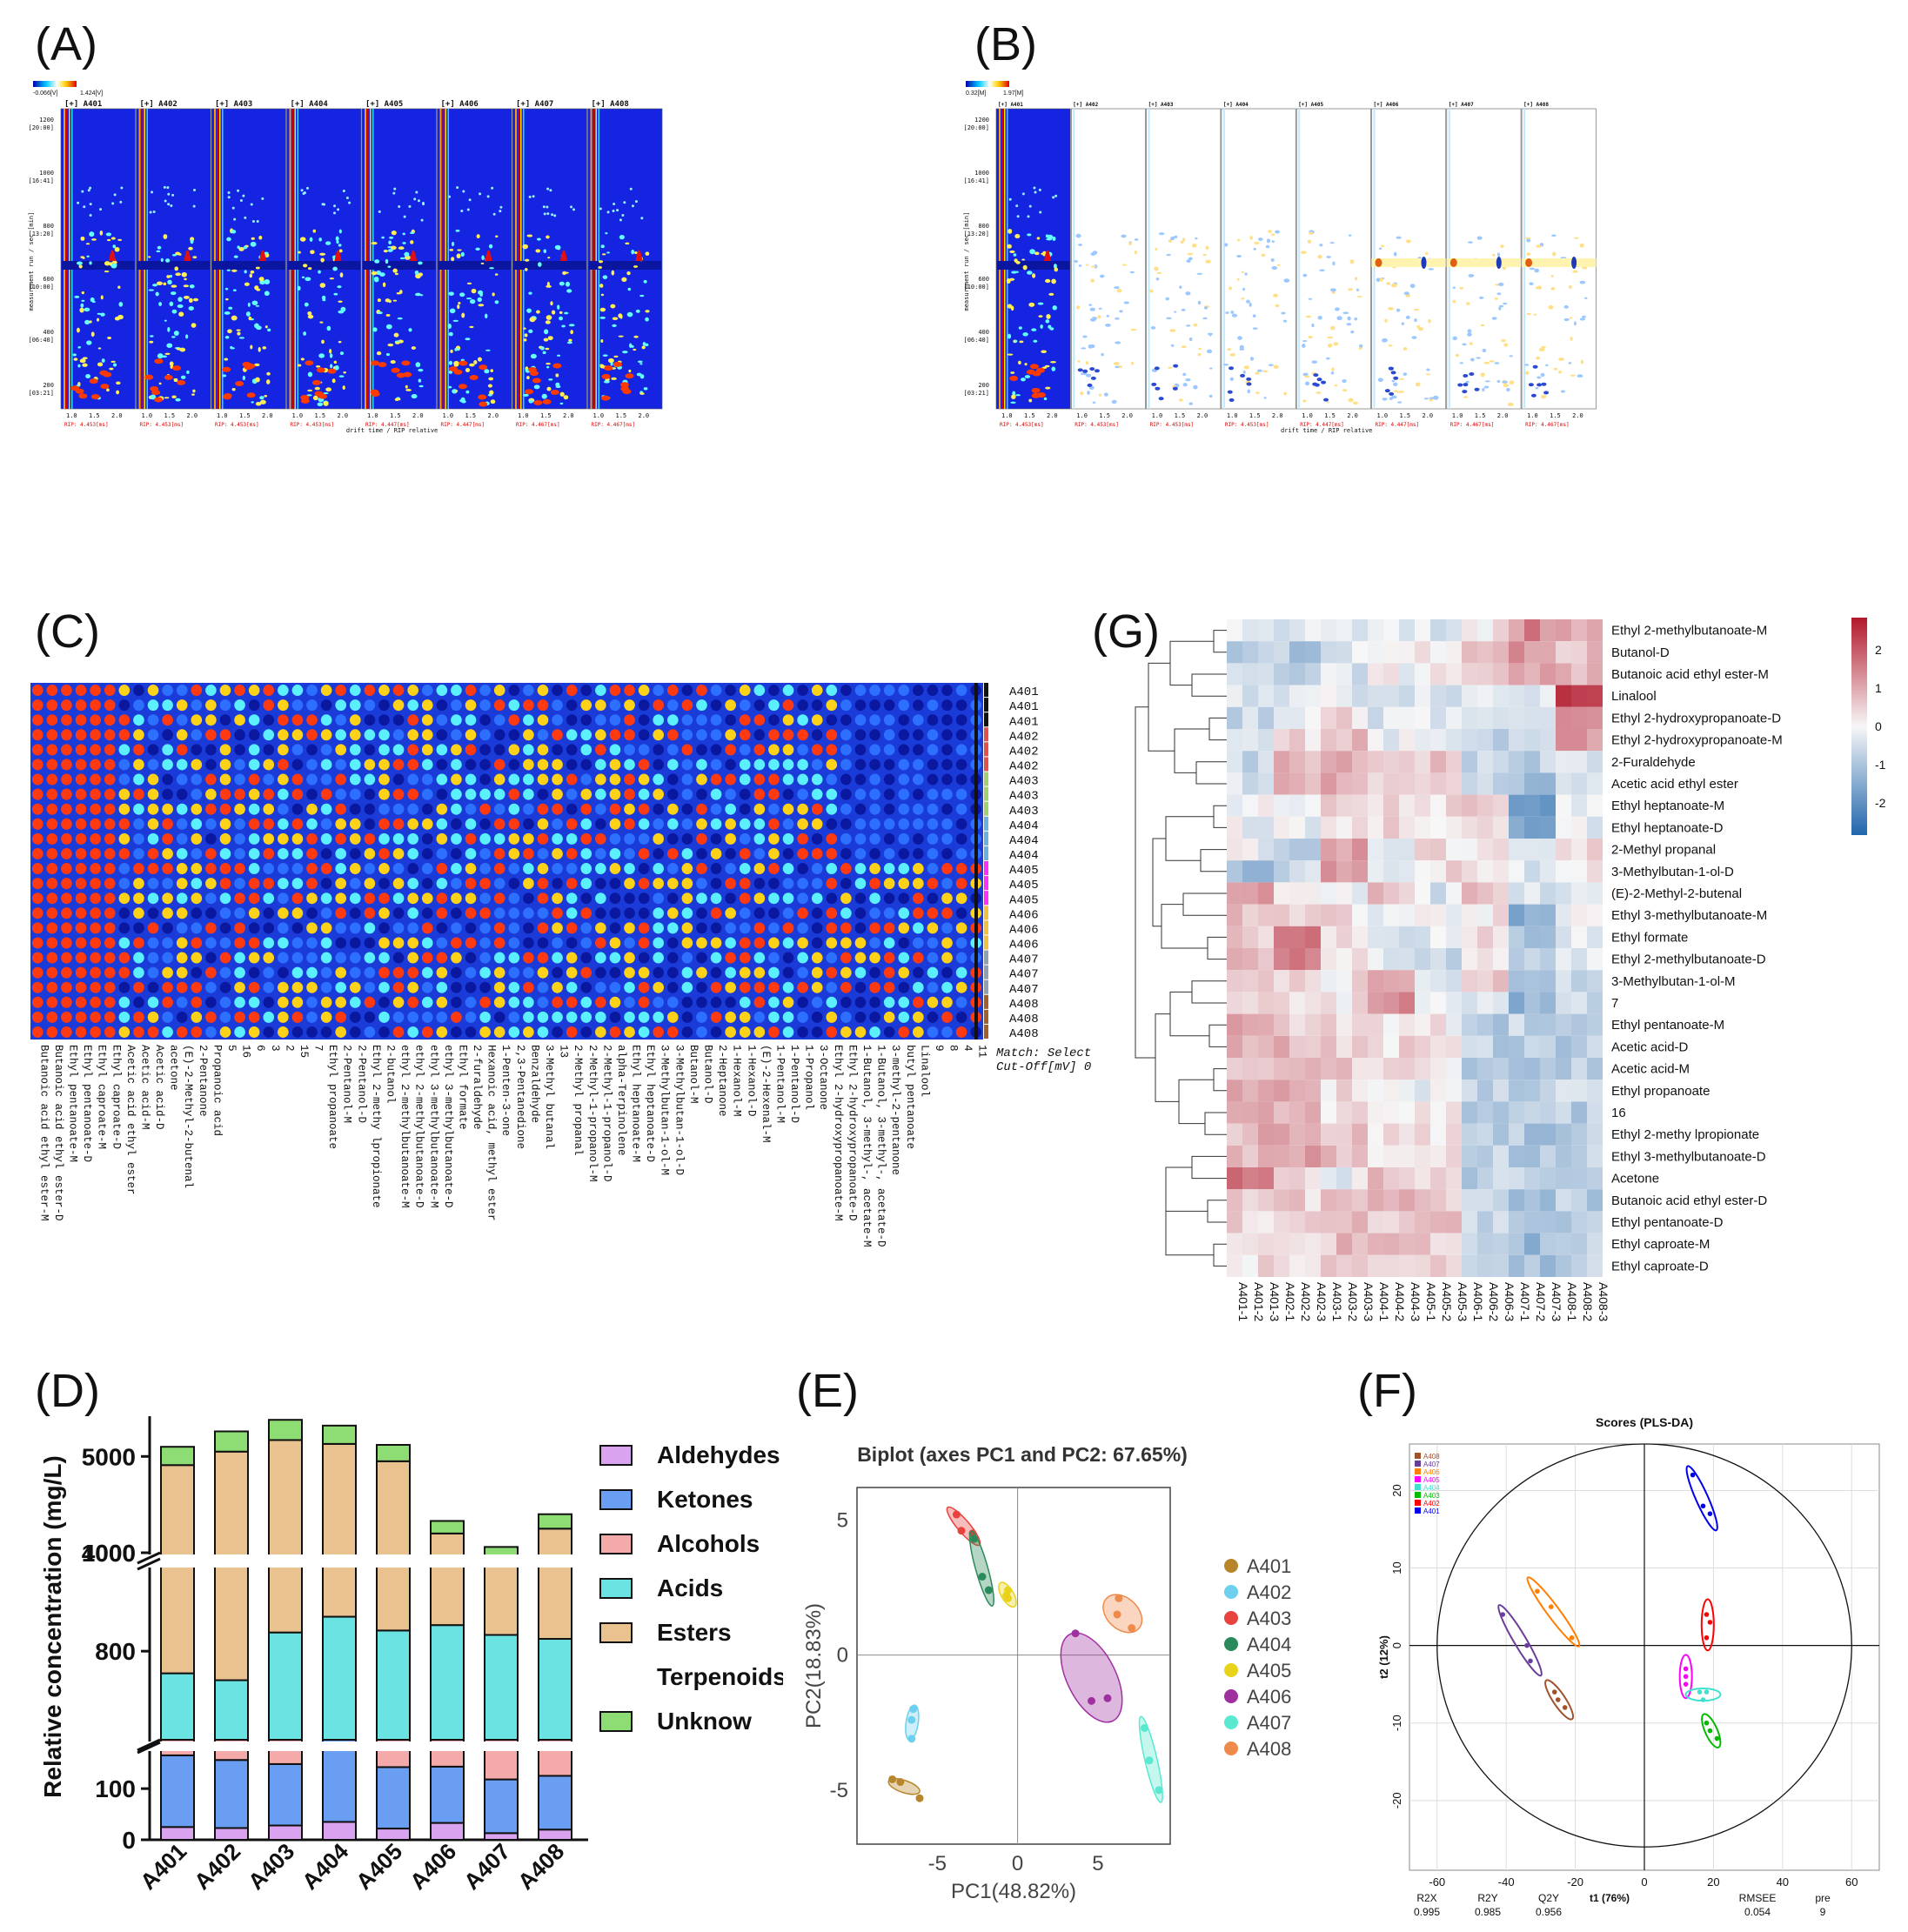  Describe the element at coordinates (83, 104) in the screenshot. I see `sample-tab-label: [+] A401` at that location.